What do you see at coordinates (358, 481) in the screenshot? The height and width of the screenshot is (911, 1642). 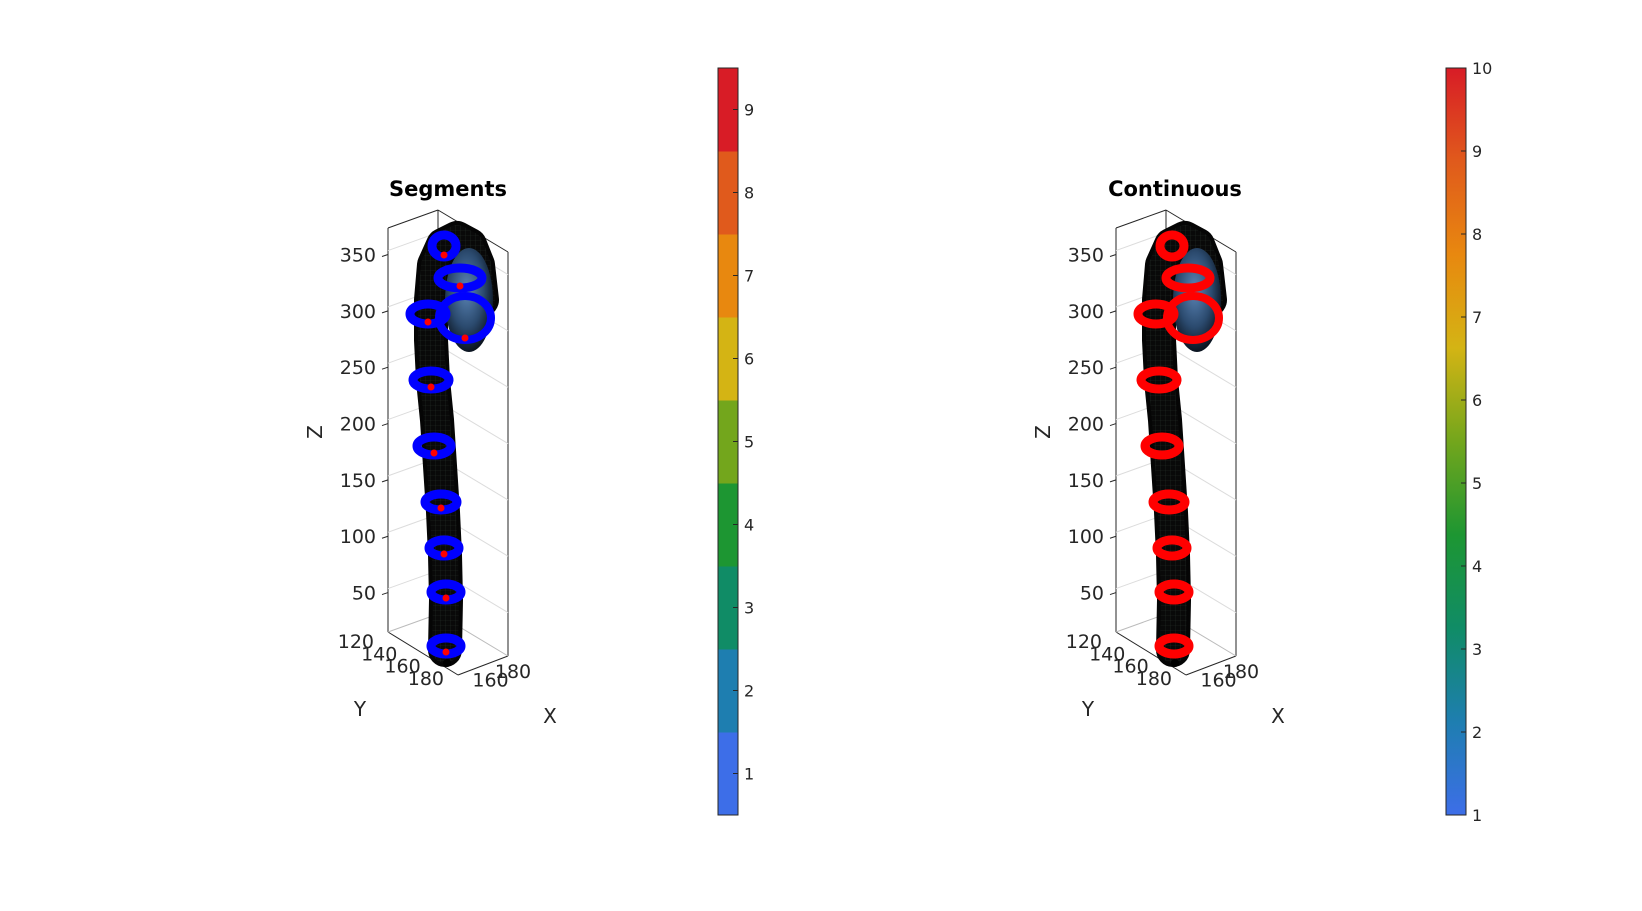 I see `z-tick-label: 150` at bounding box center [358, 481].